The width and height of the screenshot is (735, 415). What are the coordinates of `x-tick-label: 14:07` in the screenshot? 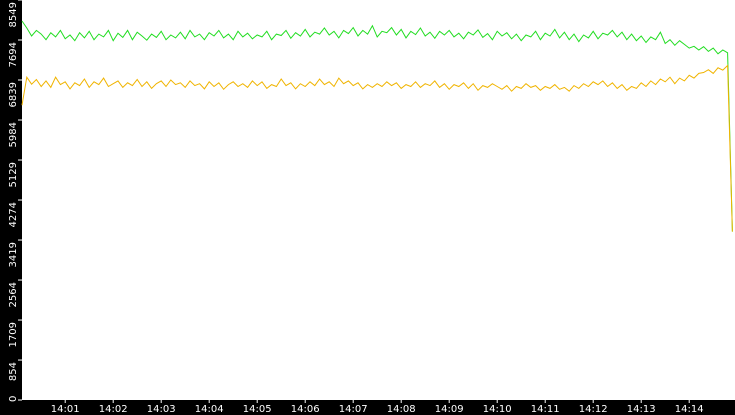 It's located at (353, 409).